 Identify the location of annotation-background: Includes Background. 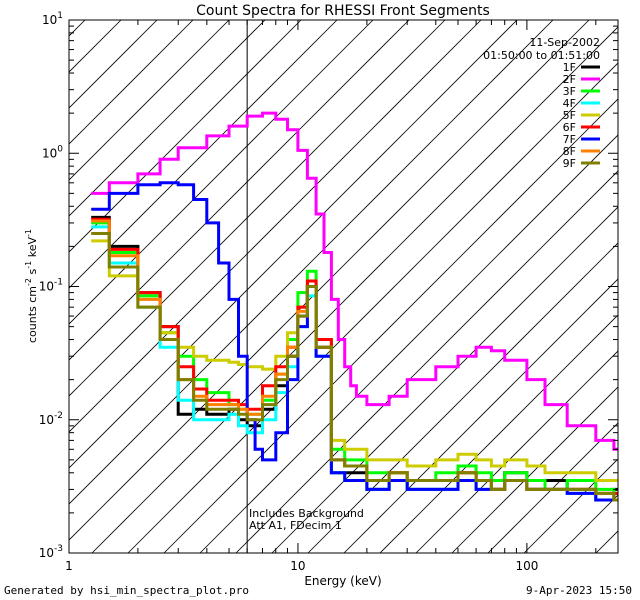
(306, 513).